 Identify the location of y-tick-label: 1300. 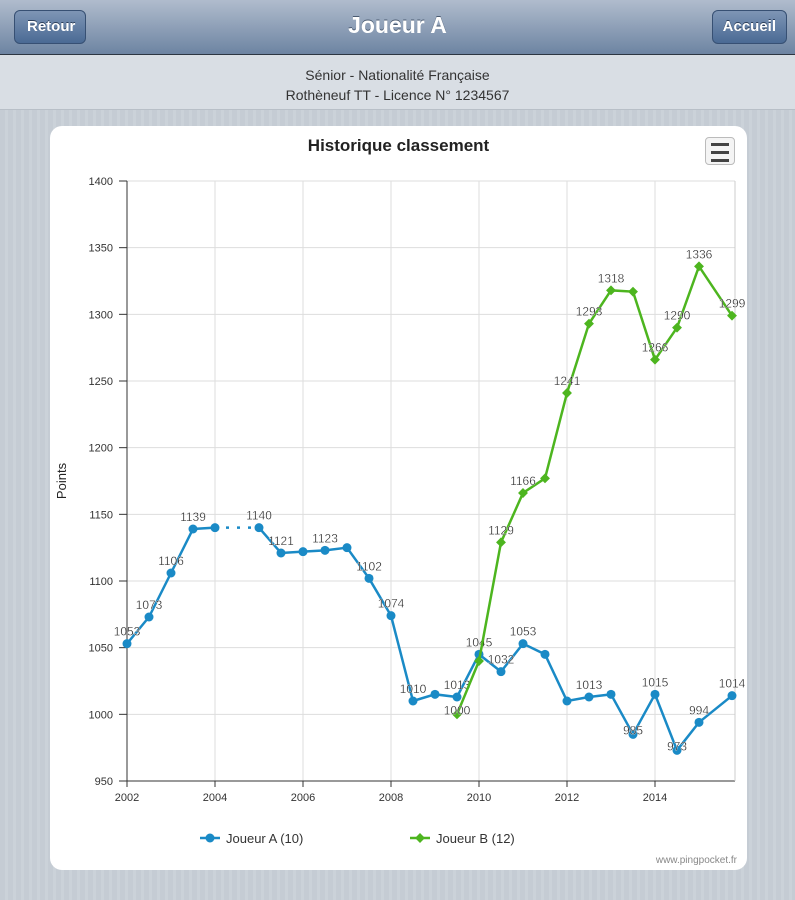
(101, 315).